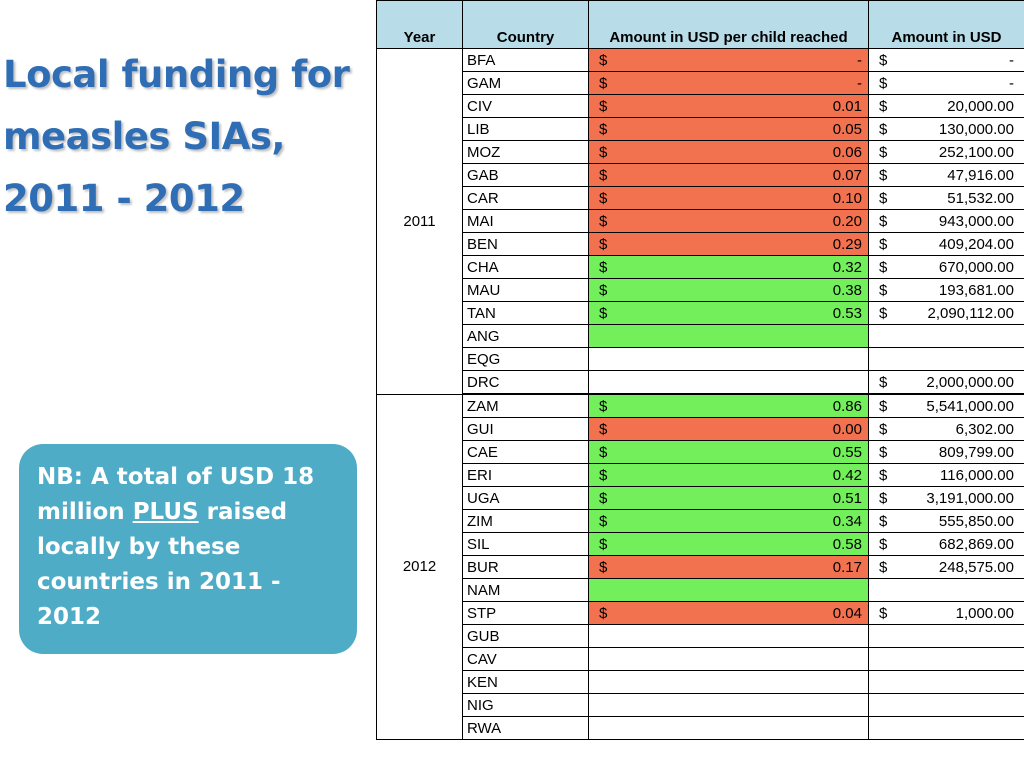 The height and width of the screenshot is (768, 1024). I want to click on country-cell: NIG, so click(525, 705).